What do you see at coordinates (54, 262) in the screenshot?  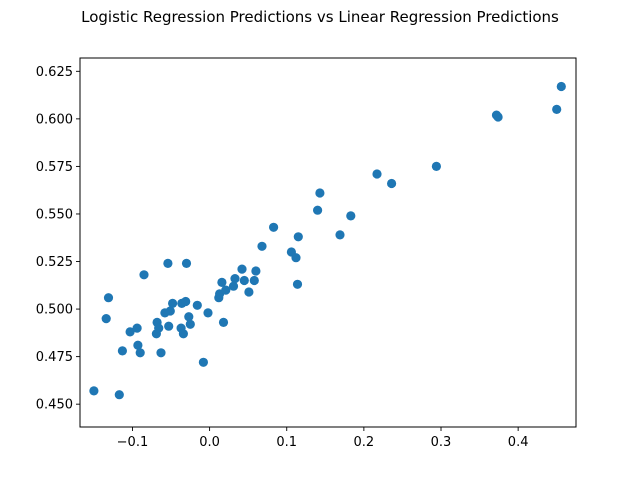 I see `y-tick-label: 0.525` at bounding box center [54, 262].